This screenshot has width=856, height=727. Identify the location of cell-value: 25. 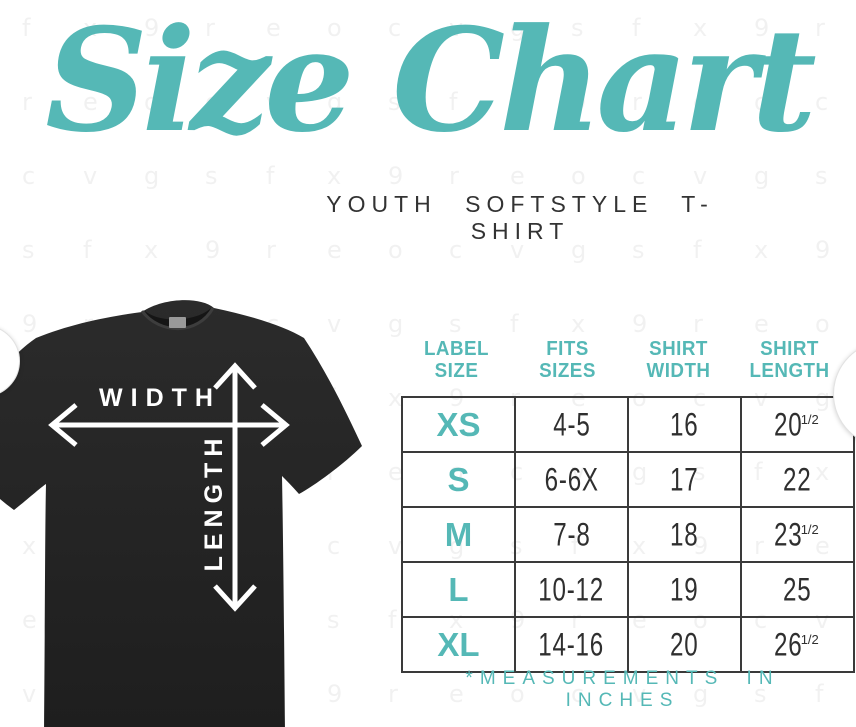
(797, 589).